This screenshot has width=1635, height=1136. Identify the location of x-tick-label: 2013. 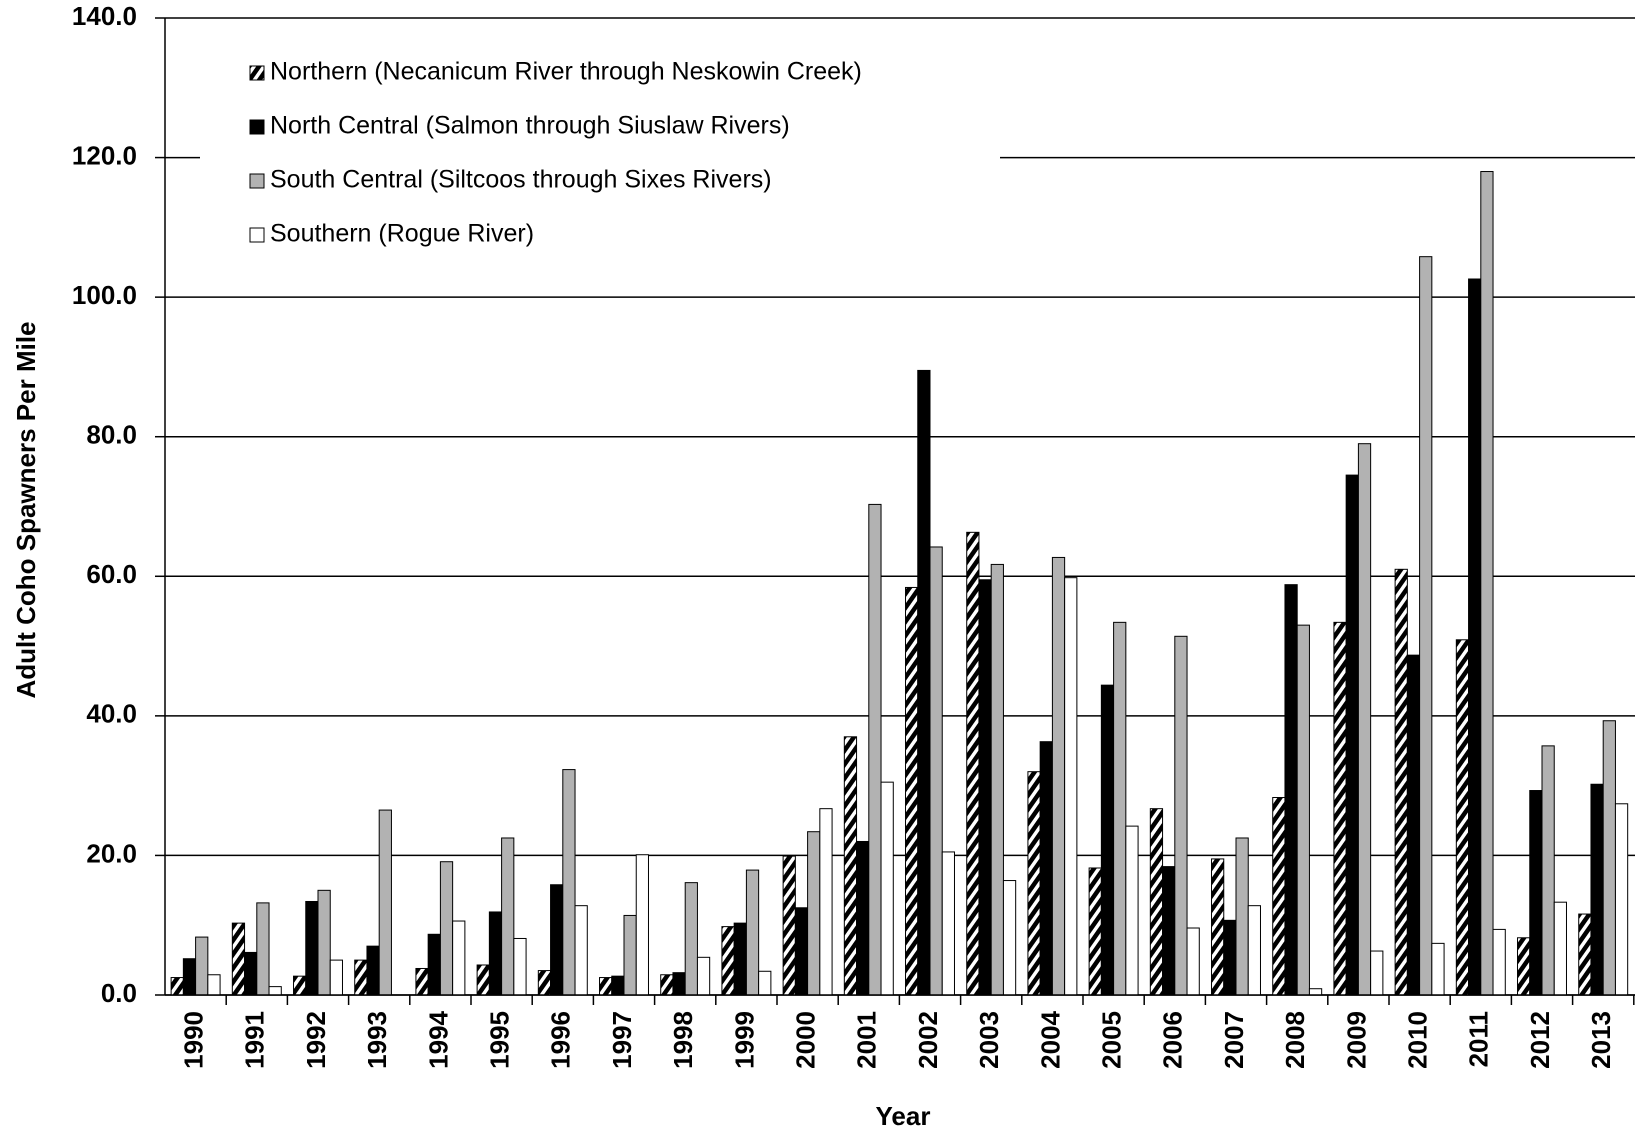
(1601, 1040).